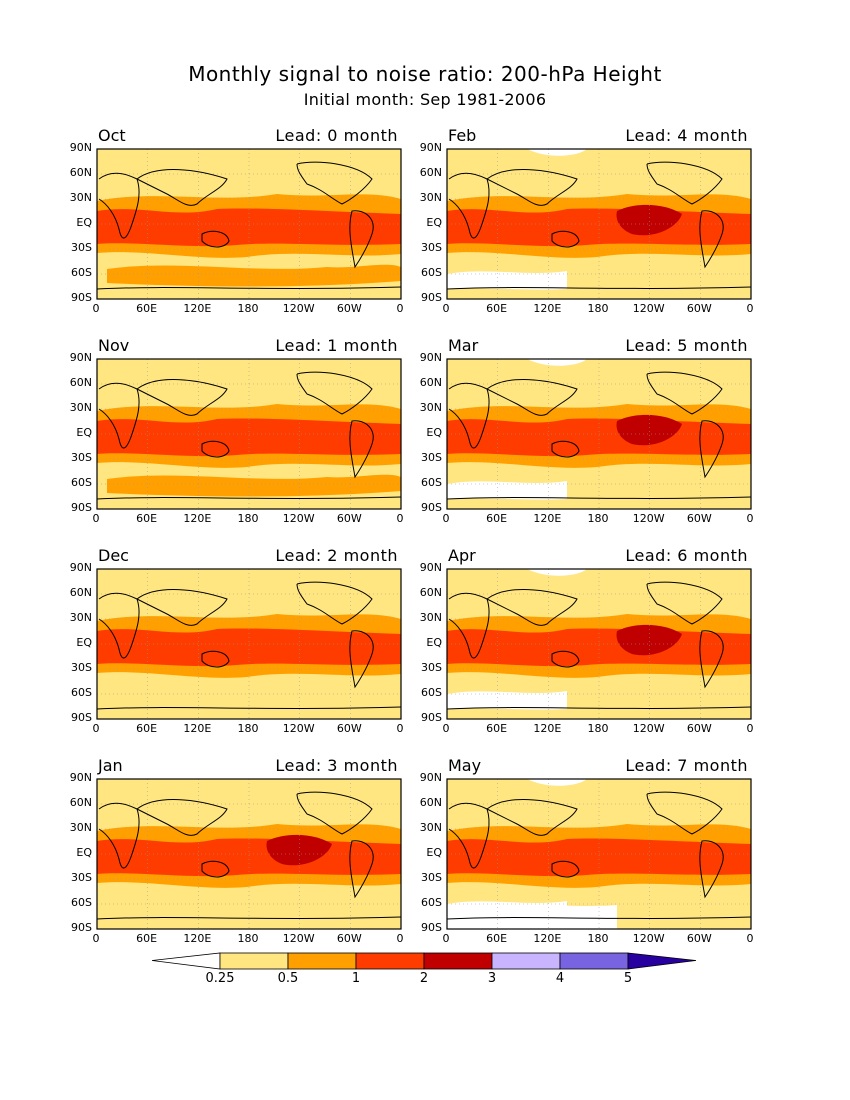  I want to click on figure-subtitle: Initial month: Sep 1981-2006, so click(425, 99).